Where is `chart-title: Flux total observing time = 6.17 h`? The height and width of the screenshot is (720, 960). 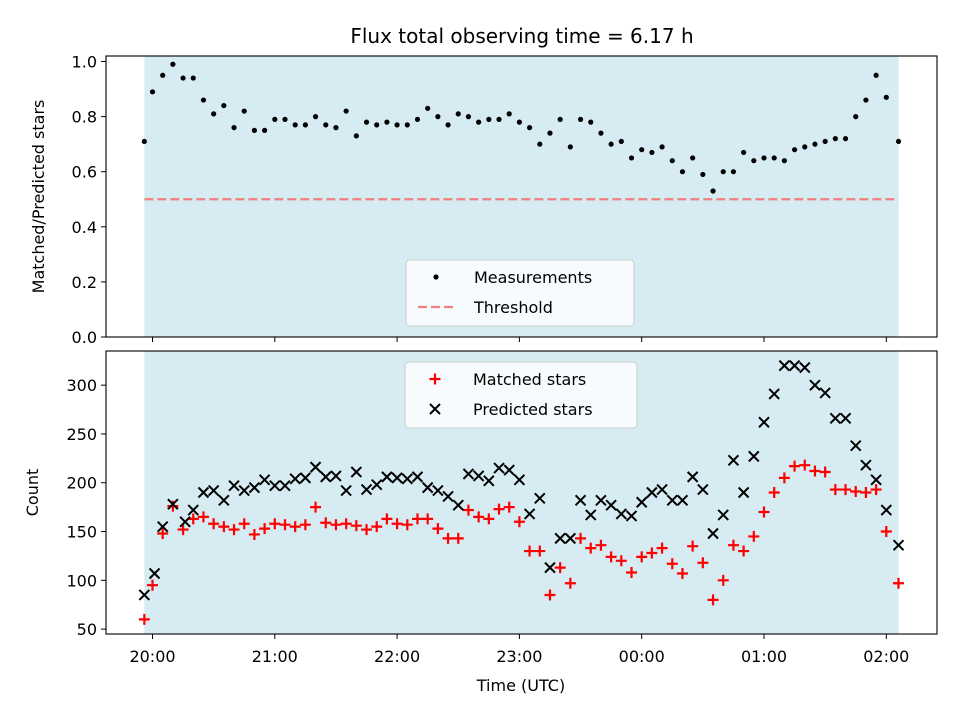
chart-title: Flux total observing time = 6.17 h is located at coordinates (521, 36).